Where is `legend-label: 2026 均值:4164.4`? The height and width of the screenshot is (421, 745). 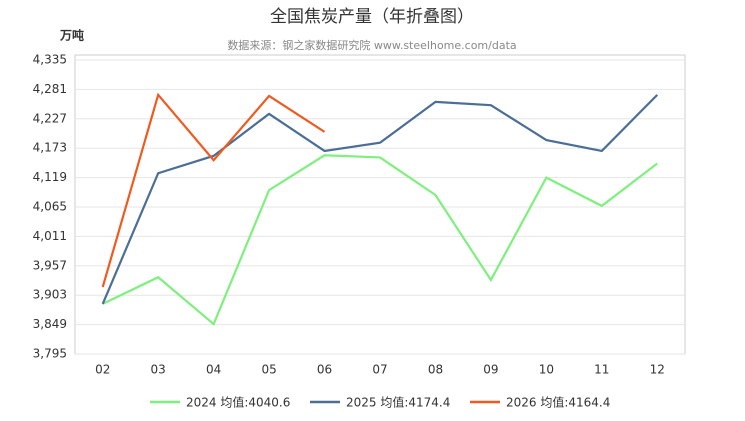
legend-label: 2026 均值:4164.4 is located at coordinates (558, 402).